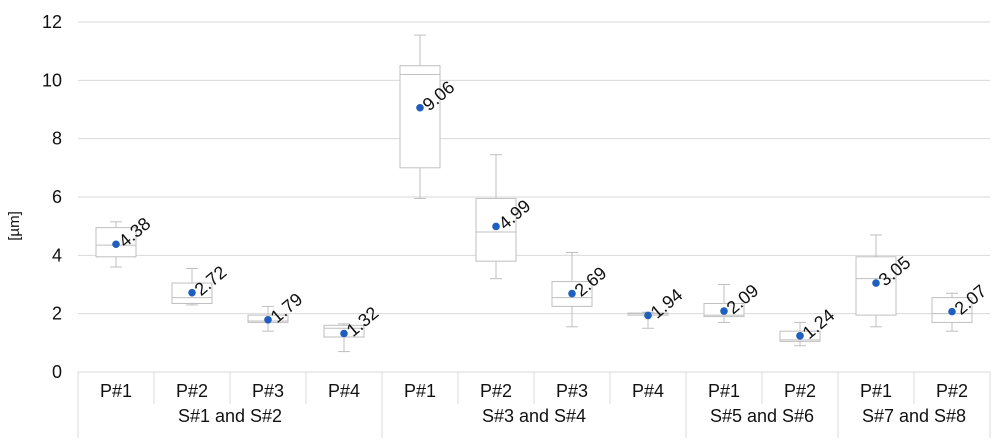  I want to click on box-plot-item: 1.32, so click(352, 328).